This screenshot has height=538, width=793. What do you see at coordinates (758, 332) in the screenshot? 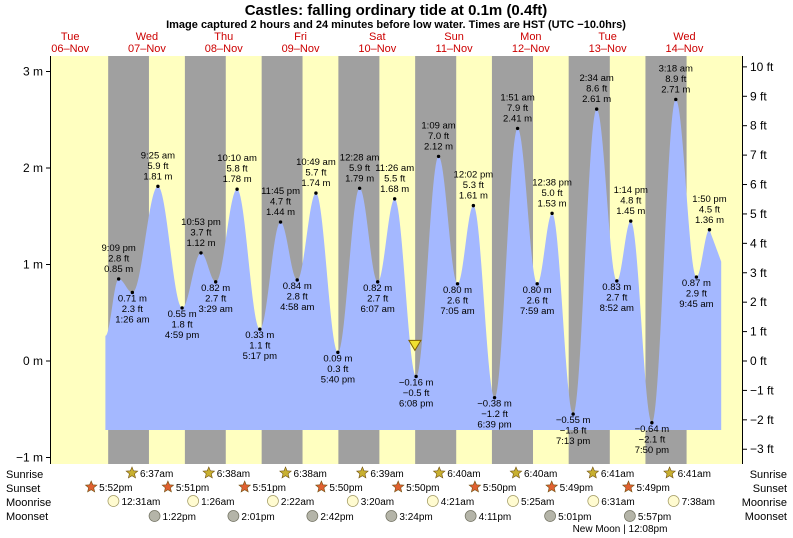
I see `right-axis-tick-label: 1 ft` at bounding box center [758, 332].